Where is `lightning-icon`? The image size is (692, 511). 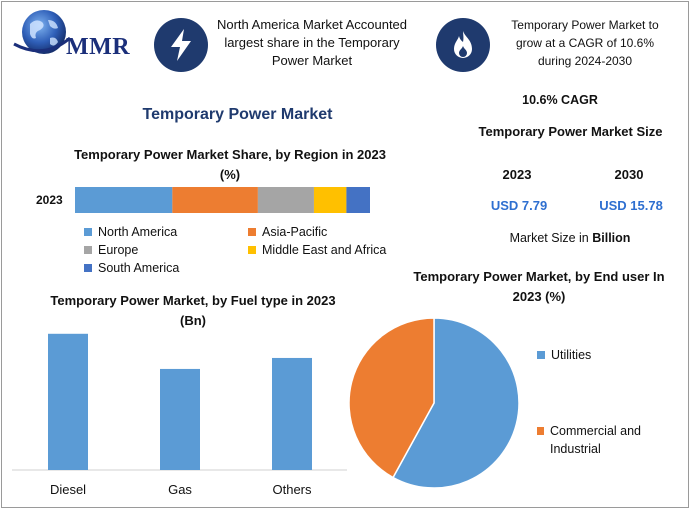 lightning-icon is located at coordinates (181, 45).